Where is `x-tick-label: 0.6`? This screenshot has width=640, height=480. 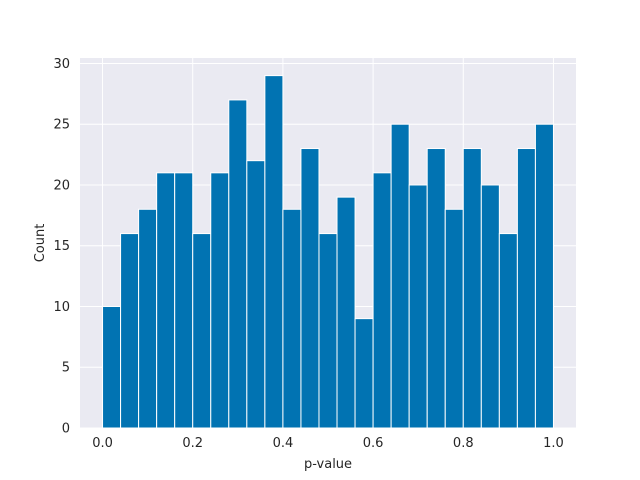 x-tick-label: 0.6 is located at coordinates (373, 443).